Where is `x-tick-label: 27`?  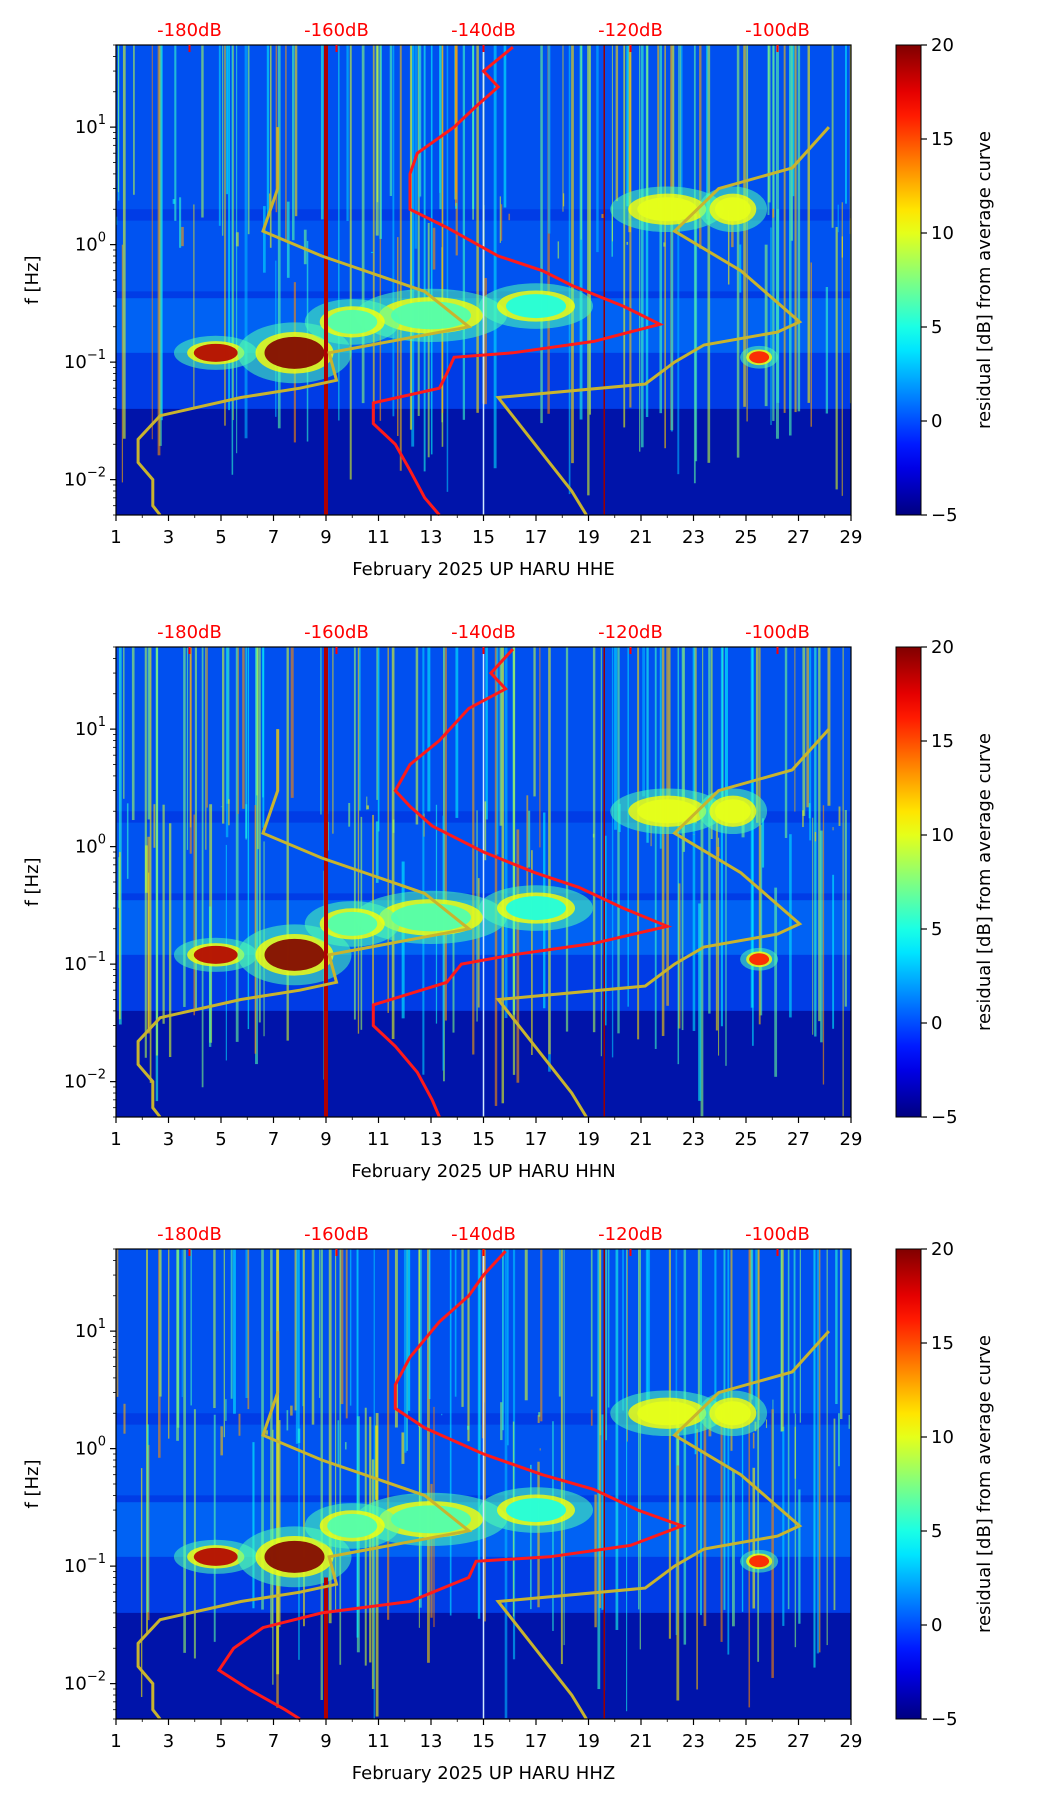
x-tick-label: 27 is located at coordinates (798, 1741).